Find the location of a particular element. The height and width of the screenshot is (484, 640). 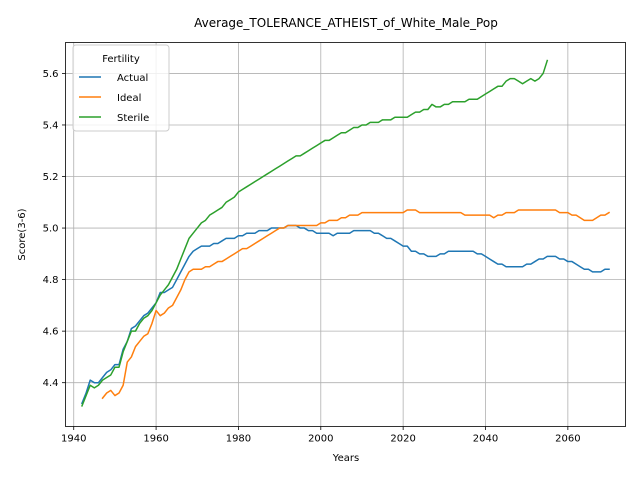

y-tick-label: 5.0 is located at coordinates (51, 229).